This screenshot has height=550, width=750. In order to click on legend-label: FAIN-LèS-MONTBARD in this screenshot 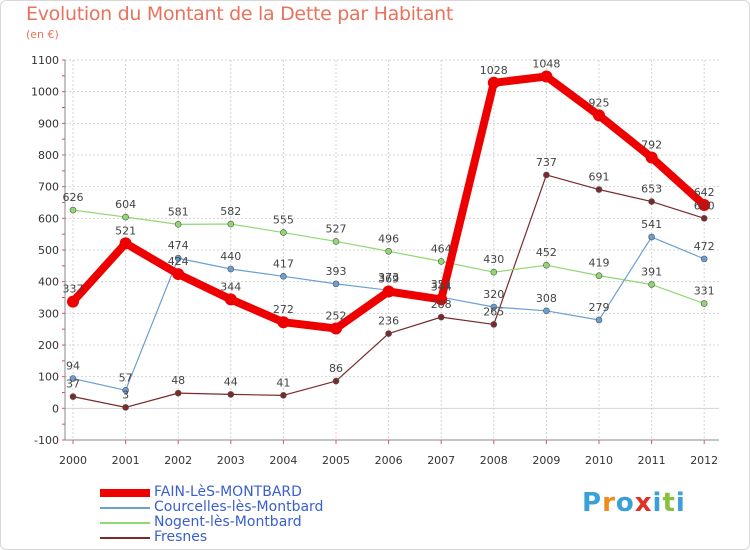, I will do `click(228, 492)`.